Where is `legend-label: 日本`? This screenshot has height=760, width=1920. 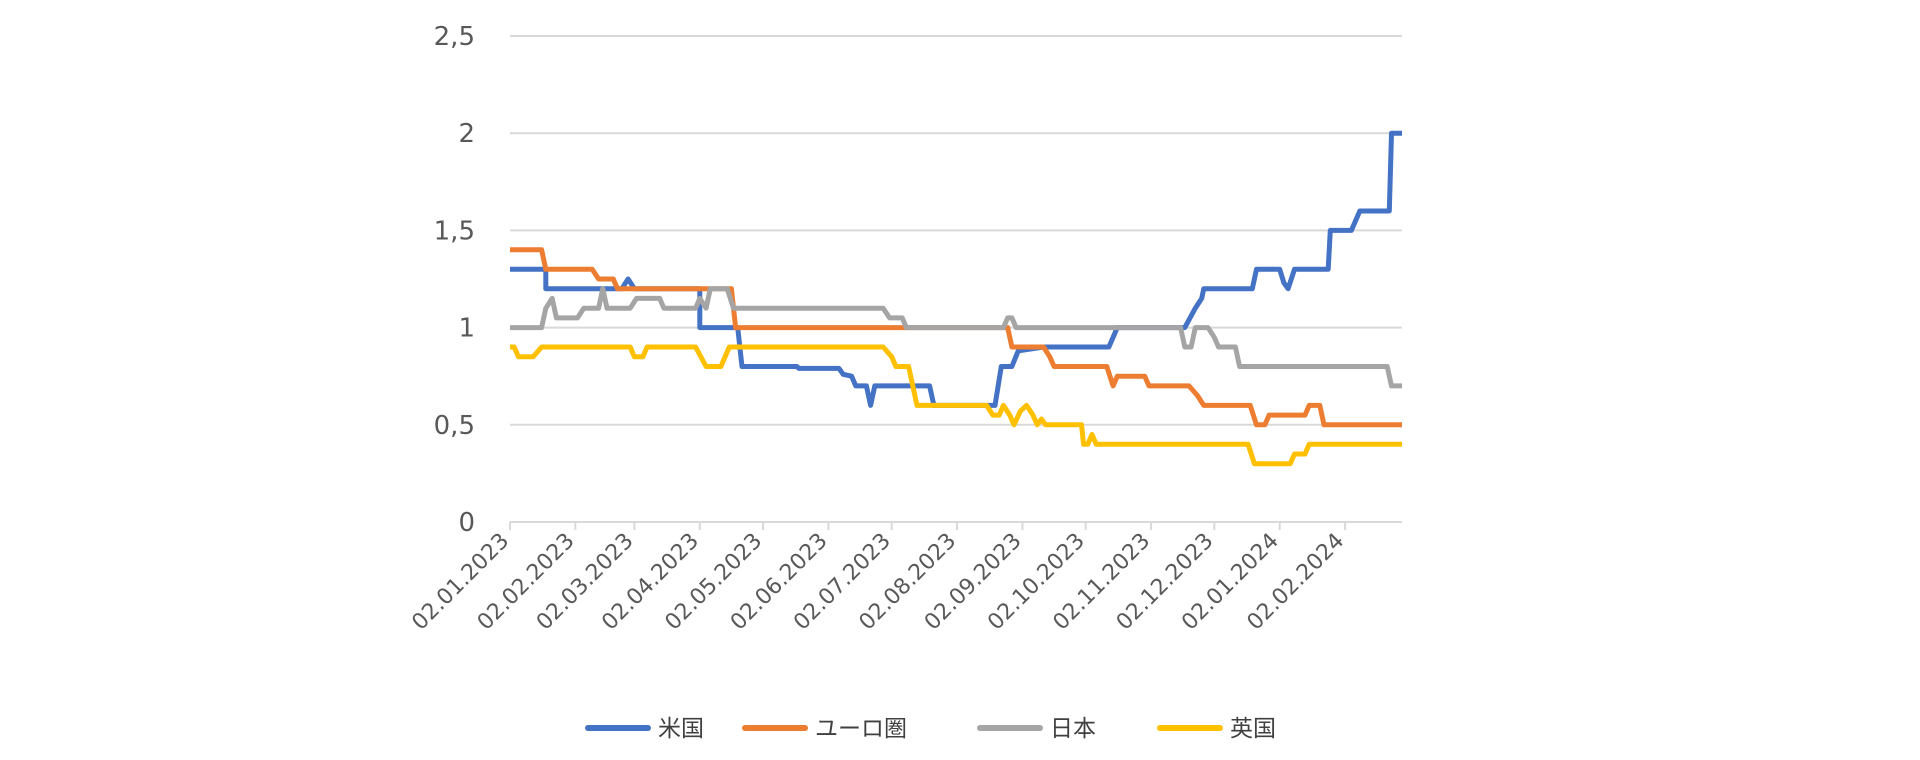 legend-label: 日本 is located at coordinates (1073, 729).